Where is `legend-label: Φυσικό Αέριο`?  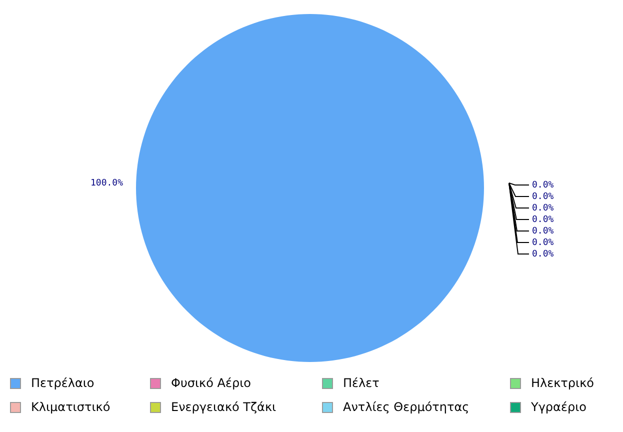
legend-label: Φυσικό Αέριο is located at coordinates (211, 383).